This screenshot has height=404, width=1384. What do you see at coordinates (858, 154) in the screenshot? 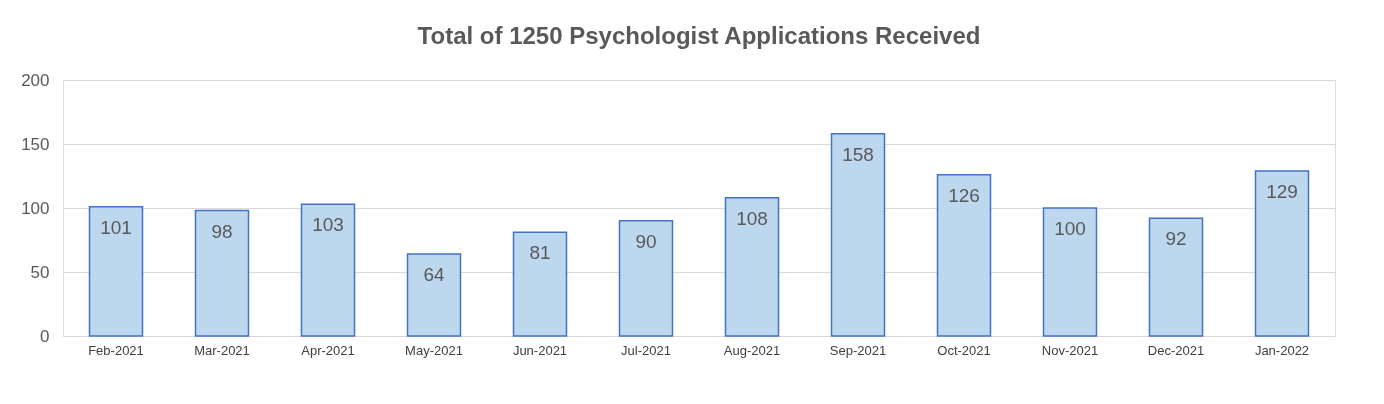
I see `data-label: 158` at bounding box center [858, 154].